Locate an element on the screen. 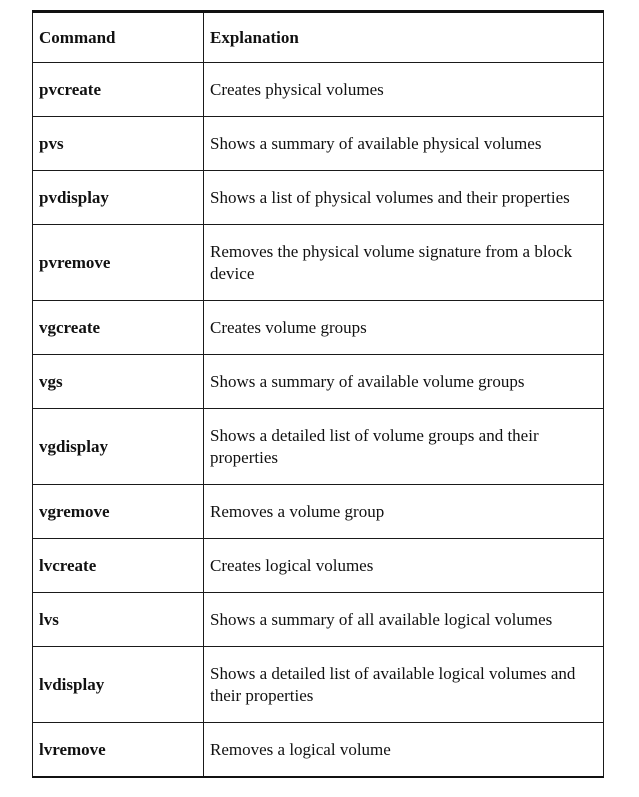 This screenshot has height=797, width=639. command-cell: pvdisplay is located at coordinates (118, 197).